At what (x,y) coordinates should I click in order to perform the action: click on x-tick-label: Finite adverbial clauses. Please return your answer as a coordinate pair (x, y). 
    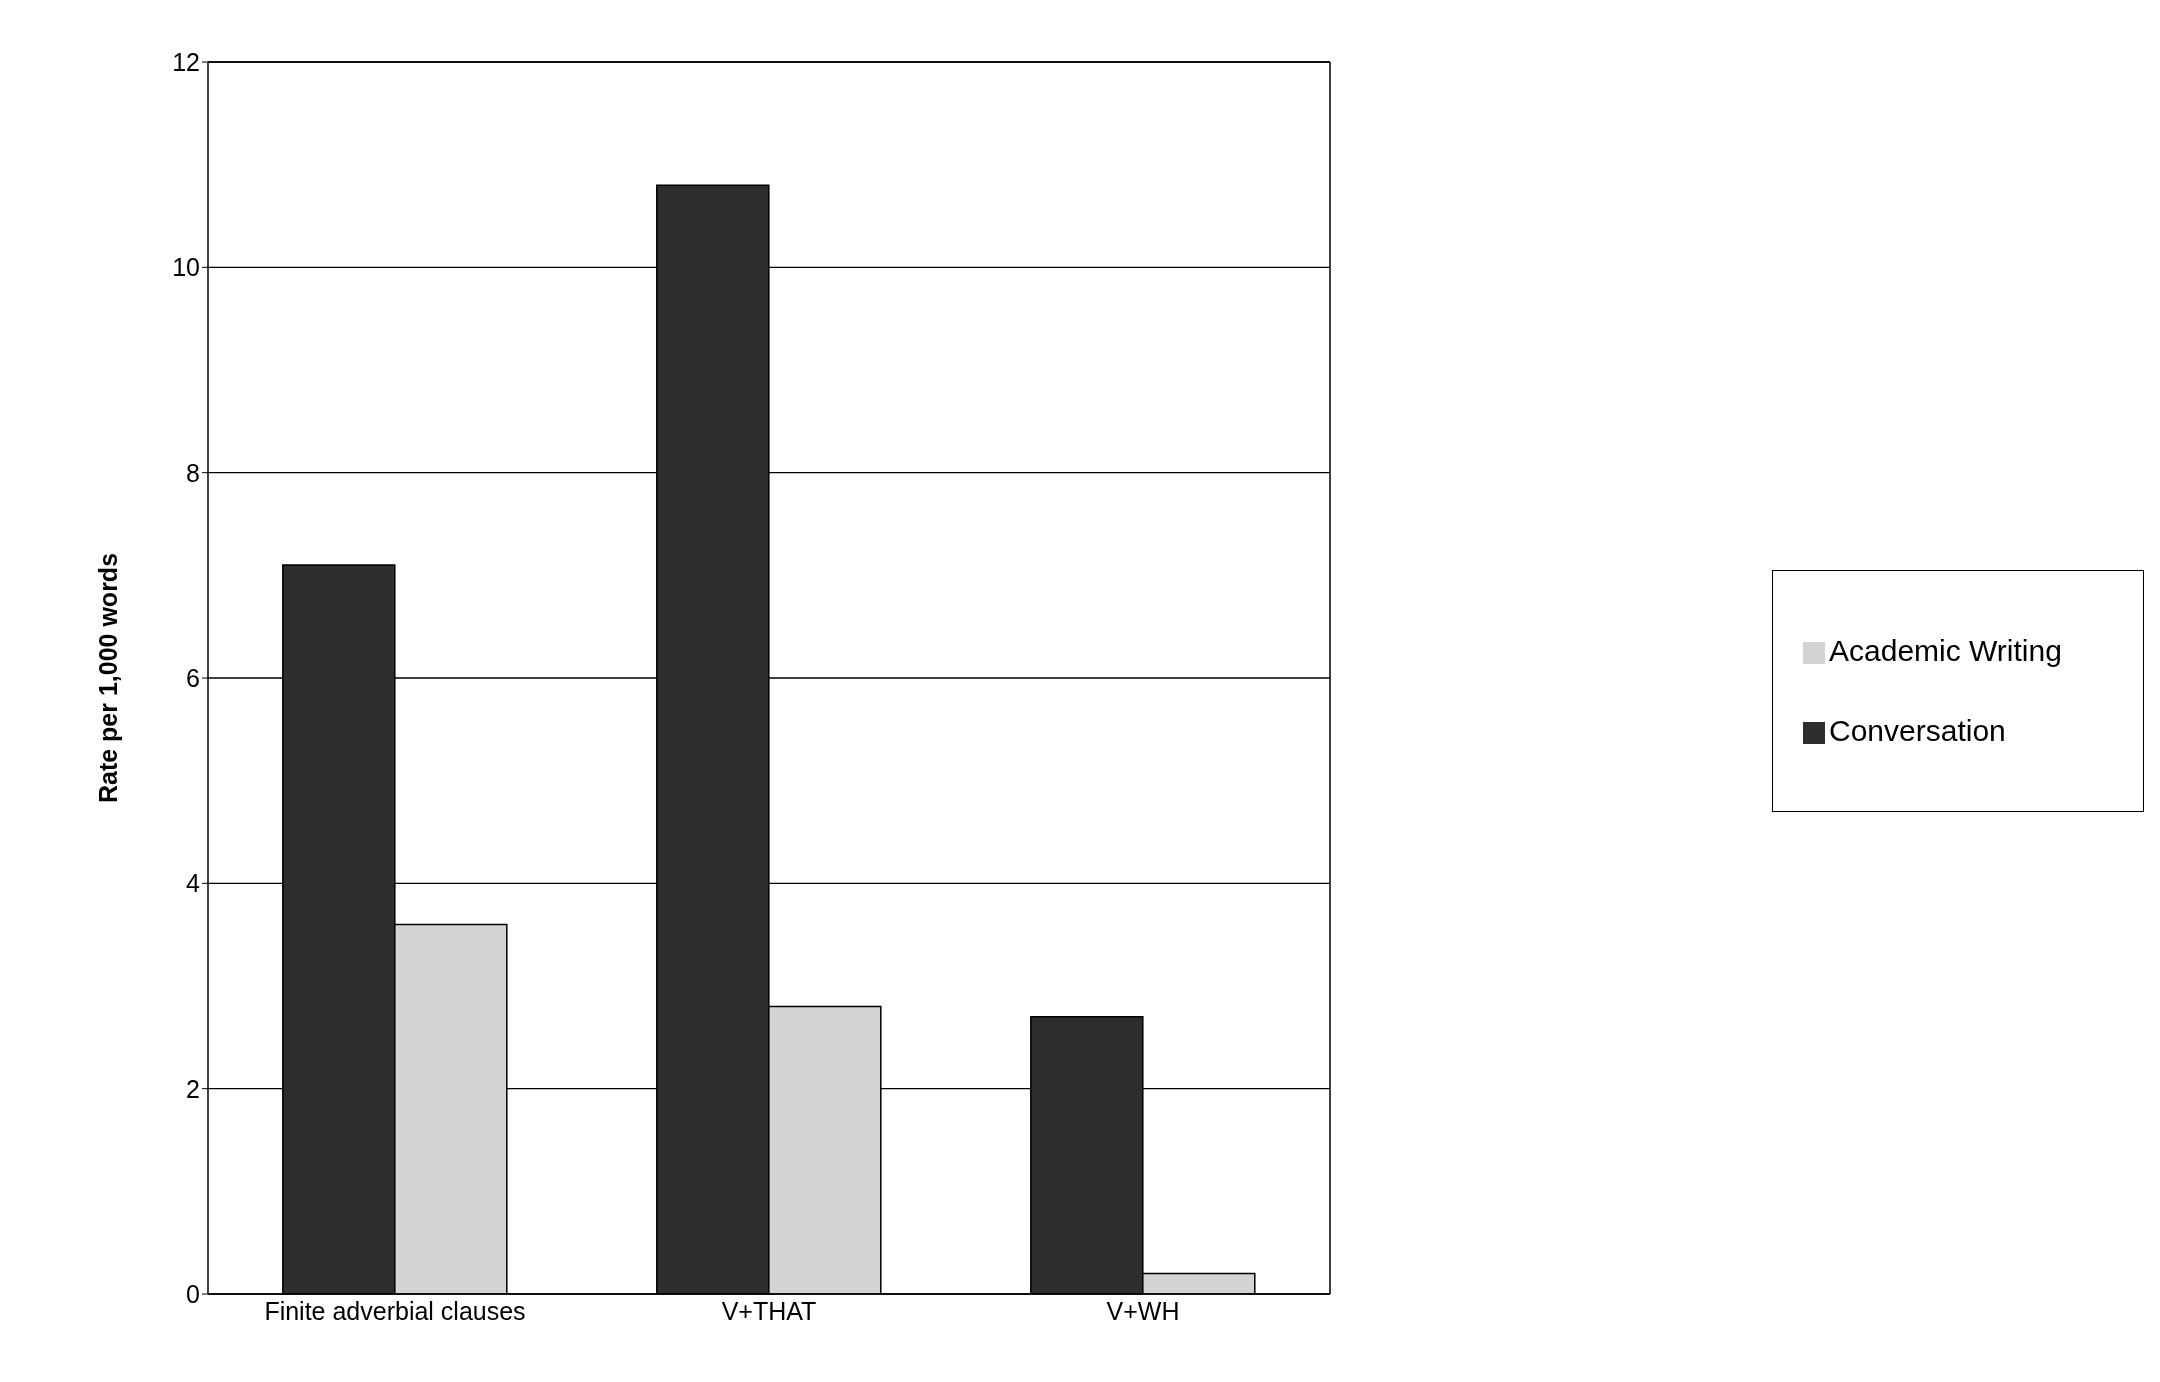
    Looking at the image, I should click on (395, 1310).